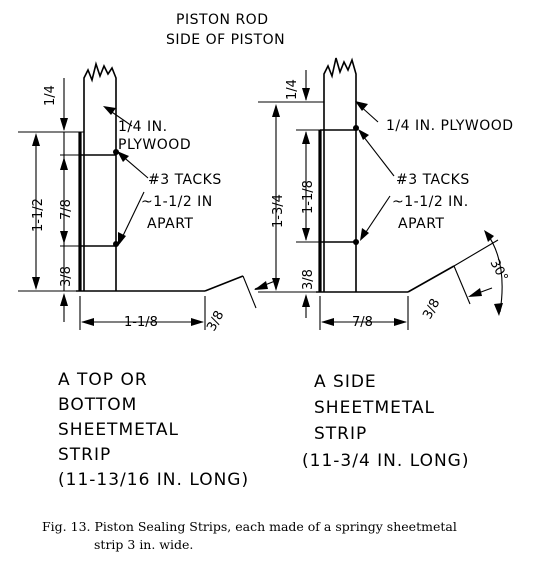 This screenshot has height=566, width=560. What do you see at coordinates (431, 309) in the screenshot?
I see `right-dim-lip: 3/8` at bounding box center [431, 309].